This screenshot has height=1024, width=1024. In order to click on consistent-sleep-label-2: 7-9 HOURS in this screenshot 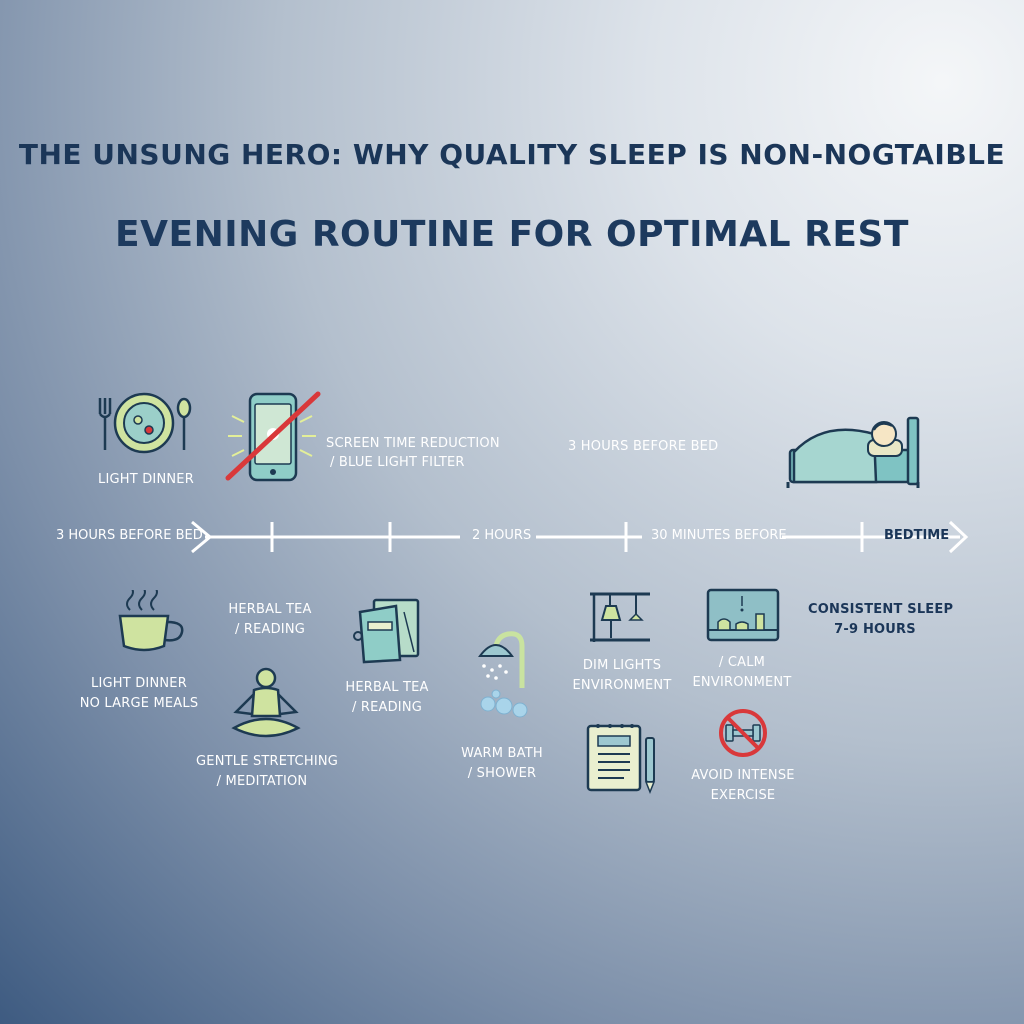, I will do `click(875, 629)`.